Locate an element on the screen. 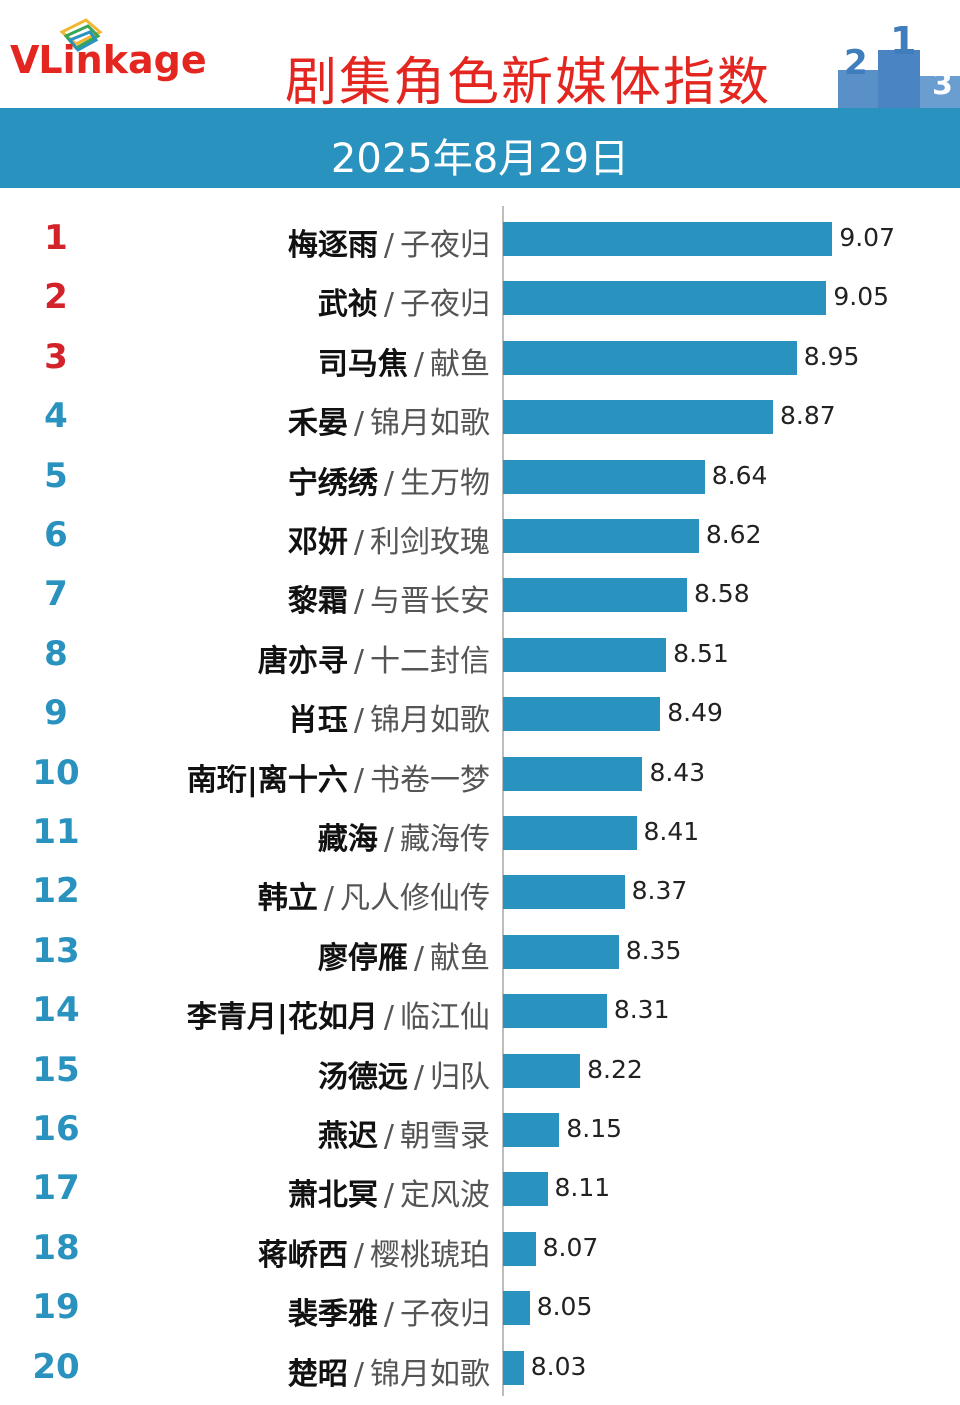 Image resolution: width=960 pixels, height=1405 pixels. rank-number: 19 is located at coordinates (56, 1307).